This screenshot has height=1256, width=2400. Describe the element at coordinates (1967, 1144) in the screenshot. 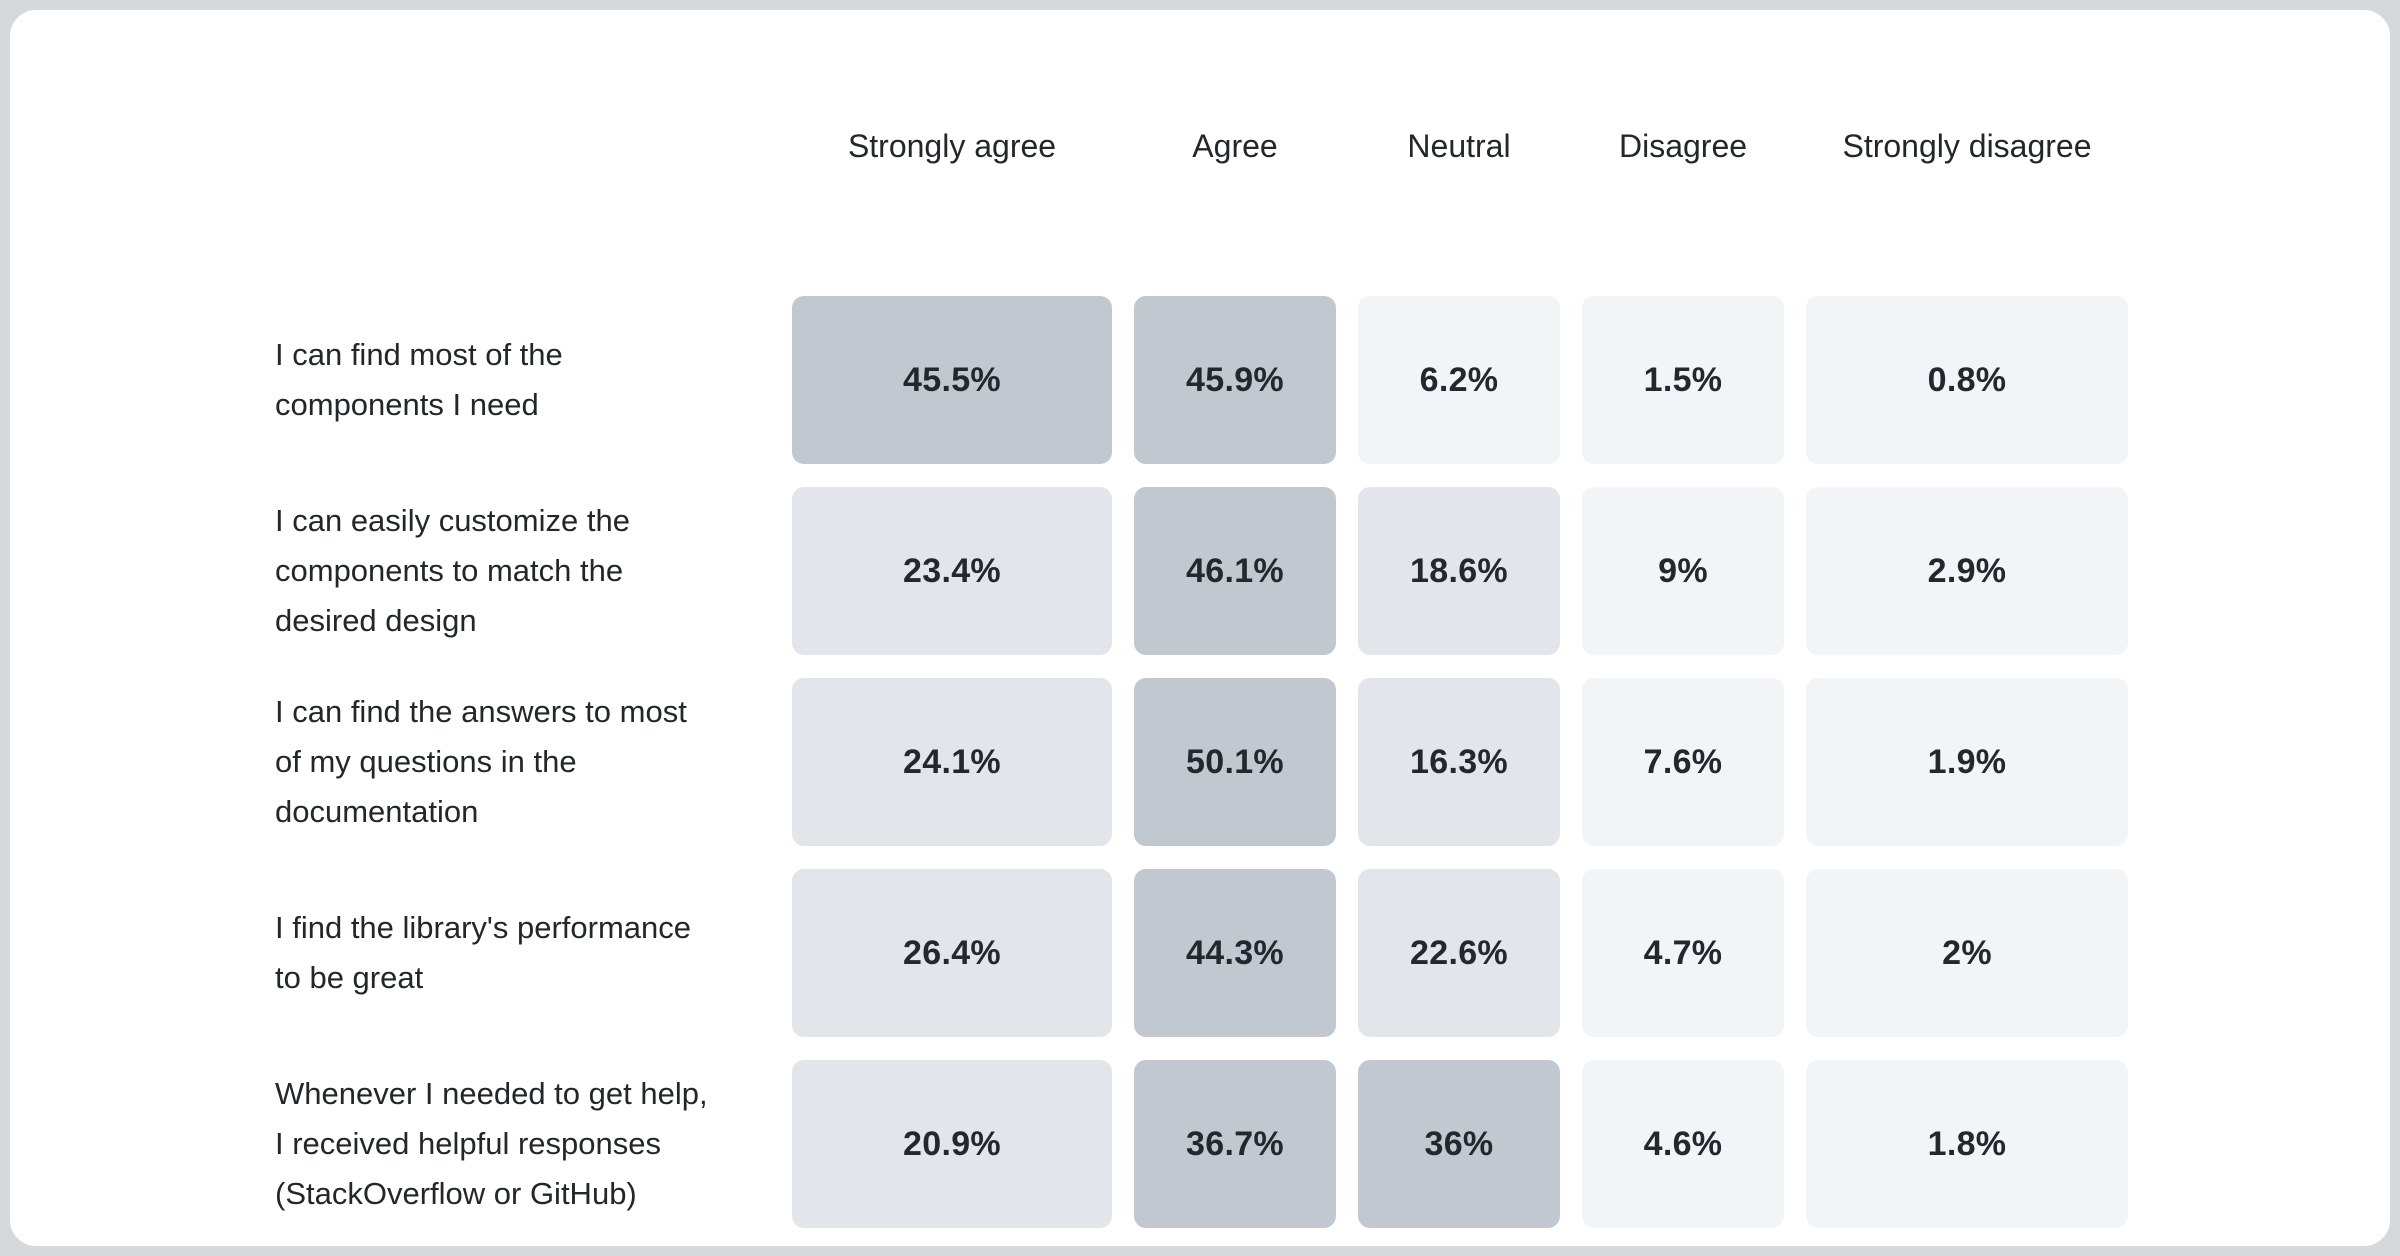

I see `heatmap-cell-strongly-disagree: 1.8%` at that location.